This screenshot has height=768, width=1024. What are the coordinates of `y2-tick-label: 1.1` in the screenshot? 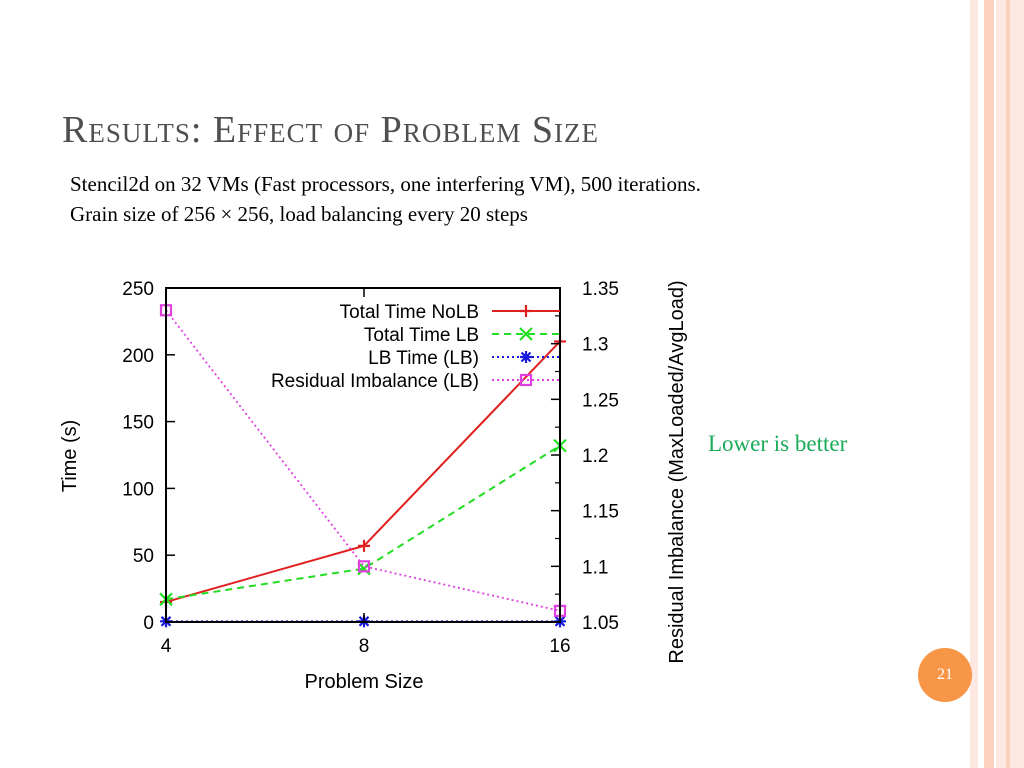 It's located at (595, 567).